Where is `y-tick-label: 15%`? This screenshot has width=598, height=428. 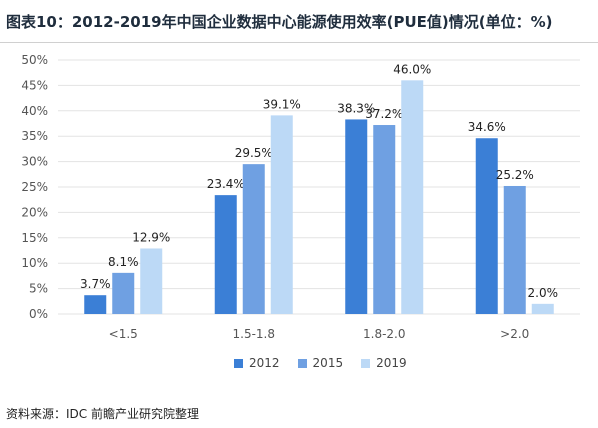 y-tick-label: 15% is located at coordinates (34, 238).